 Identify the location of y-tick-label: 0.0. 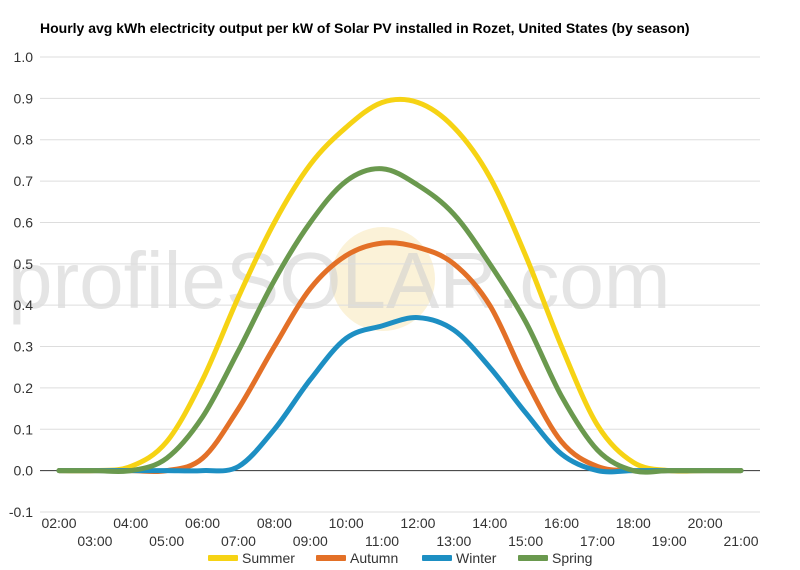
(24, 471).